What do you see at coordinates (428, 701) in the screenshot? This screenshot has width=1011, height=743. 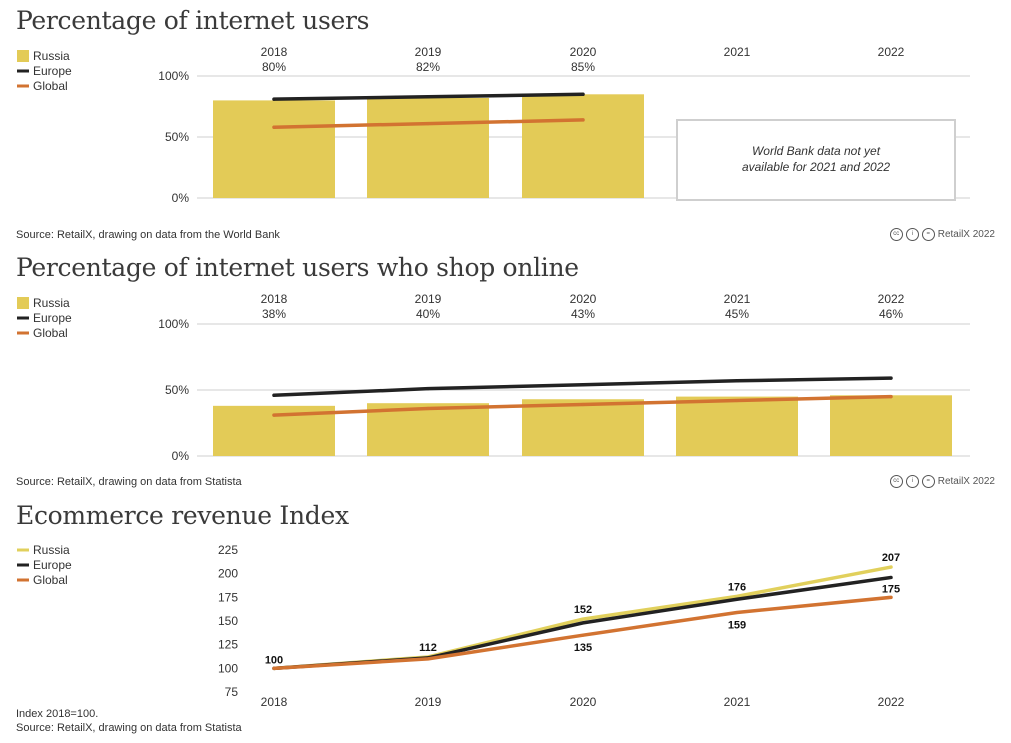 I see `x-tick-label: 2019` at bounding box center [428, 701].